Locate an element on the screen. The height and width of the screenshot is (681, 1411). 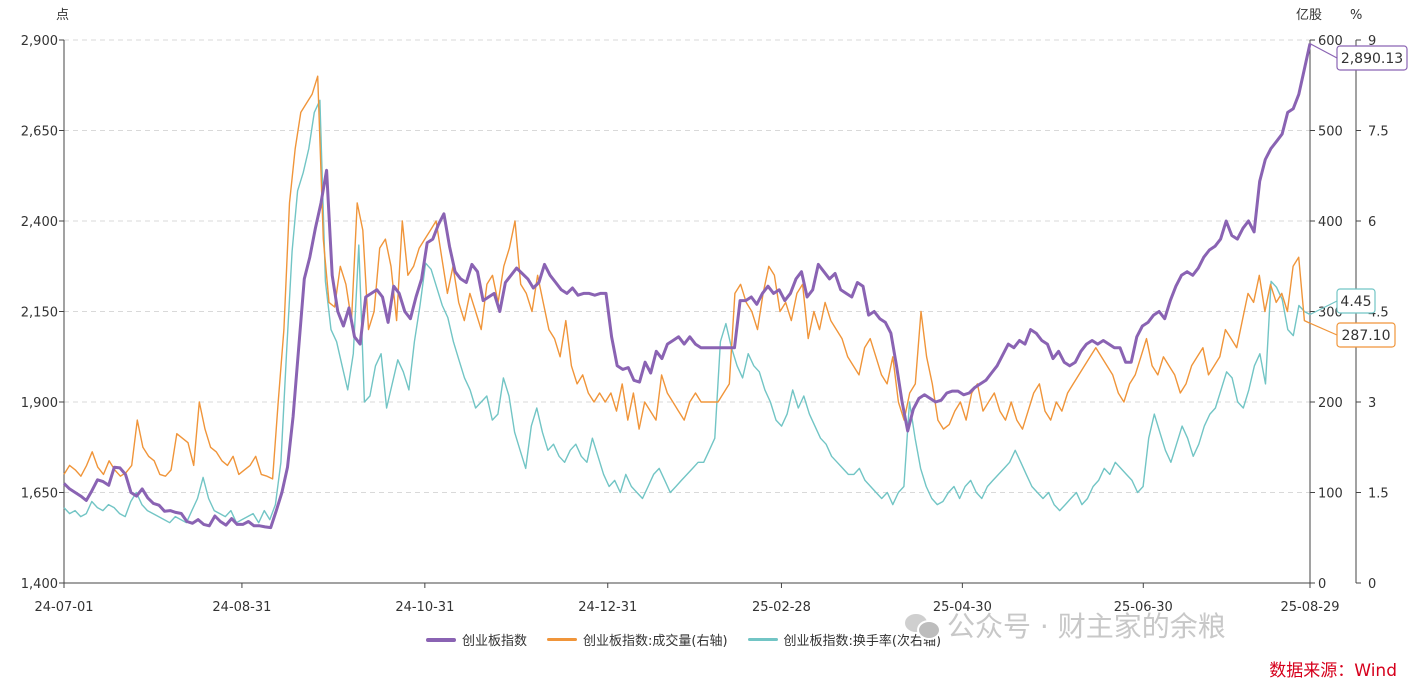
x-tick-label: 24-08-31 is located at coordinates (241, 607).